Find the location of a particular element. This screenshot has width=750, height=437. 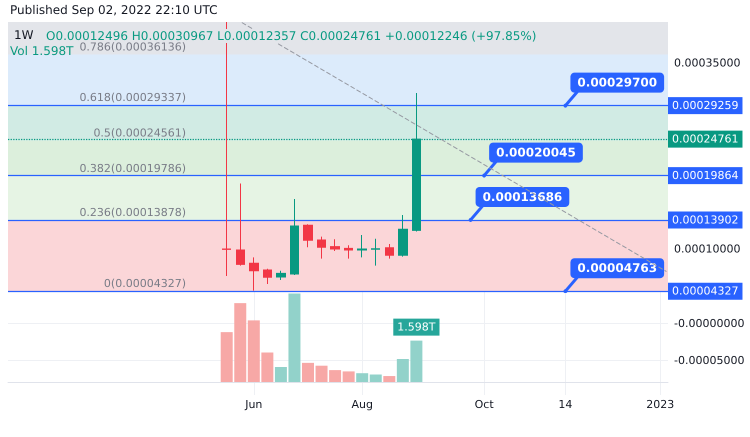

annotation: 0.5(0.00024561) is located at coordinates (139, 133).